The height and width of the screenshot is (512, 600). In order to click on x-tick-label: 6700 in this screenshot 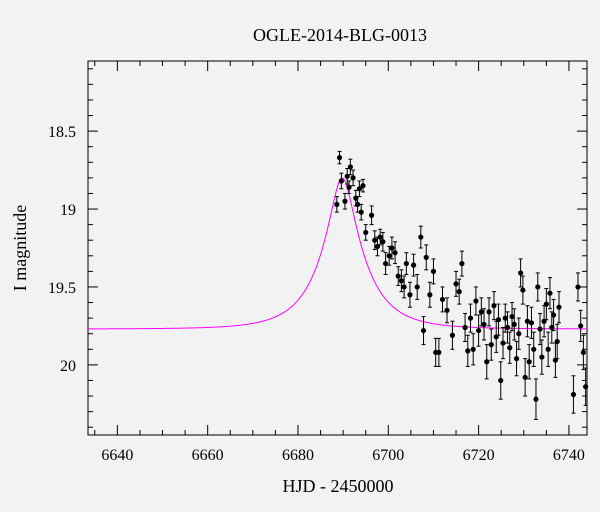, I will do `click(388, 455)`.